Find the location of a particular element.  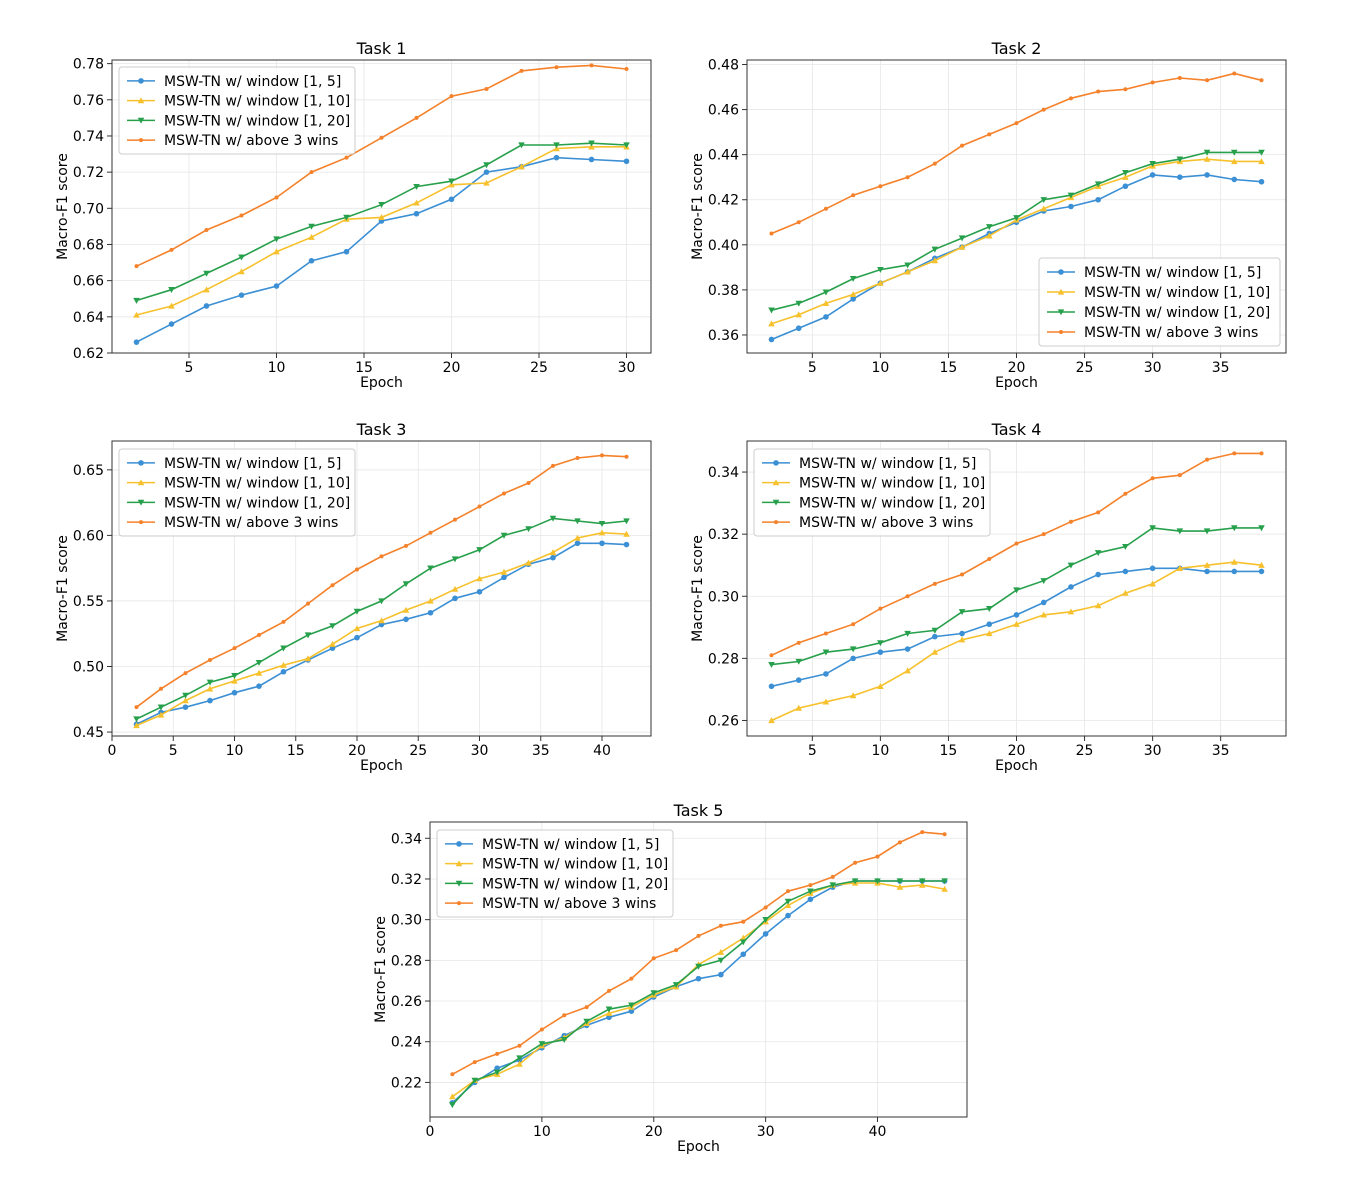

x-tick-label: 35 is located at coordinates (1221, 368).